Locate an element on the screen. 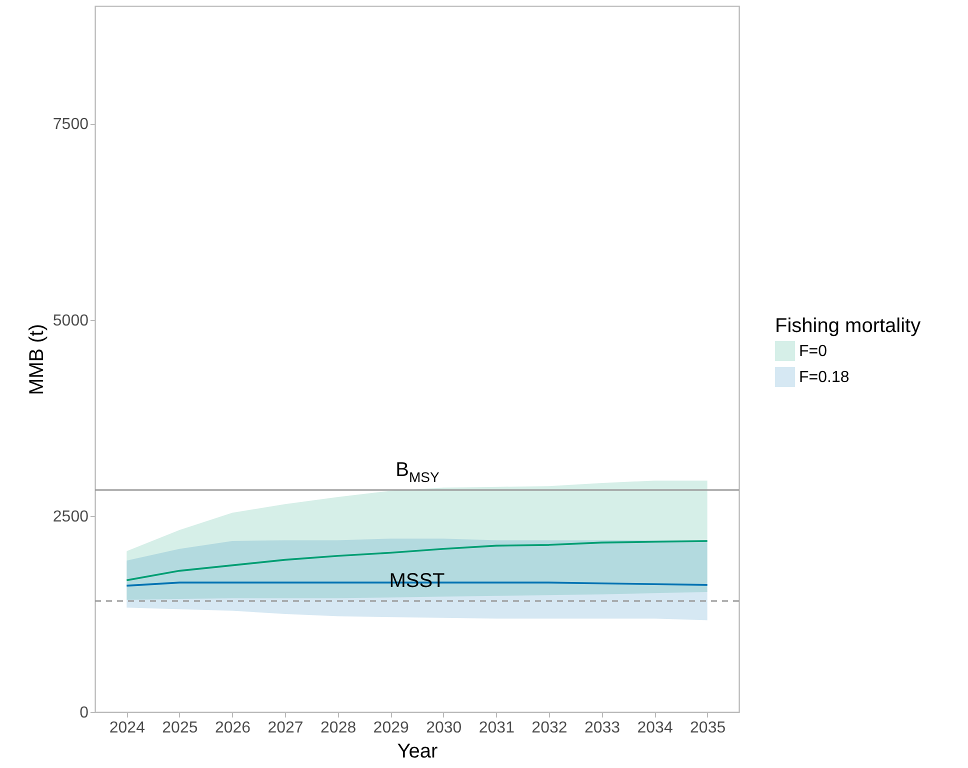 The image size is (968, 768). y-tick-label: 0 is located at coordinates (84, 713).